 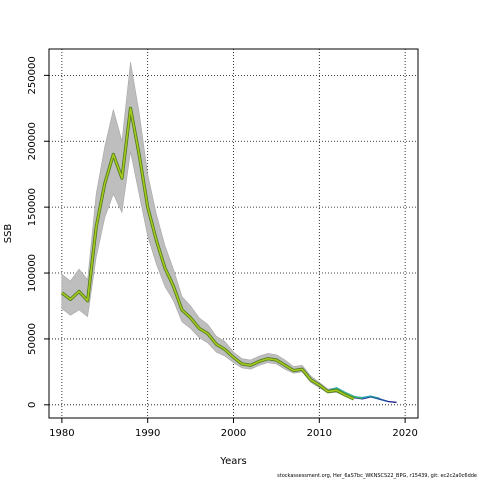 I want to click on y-tick-label-100000: 100000, so click(x=32, y=273).